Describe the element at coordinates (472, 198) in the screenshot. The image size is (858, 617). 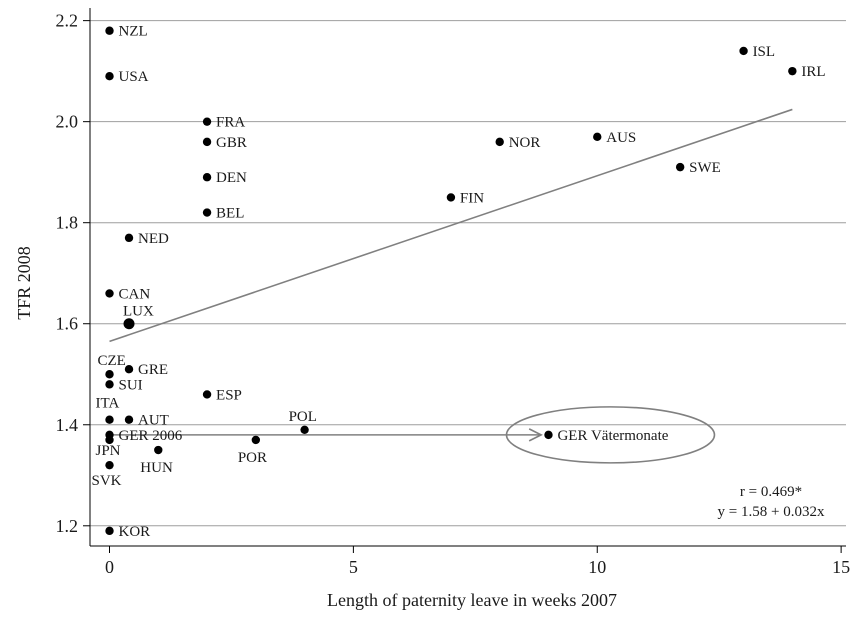
I see `point-label: FIN` at that location.